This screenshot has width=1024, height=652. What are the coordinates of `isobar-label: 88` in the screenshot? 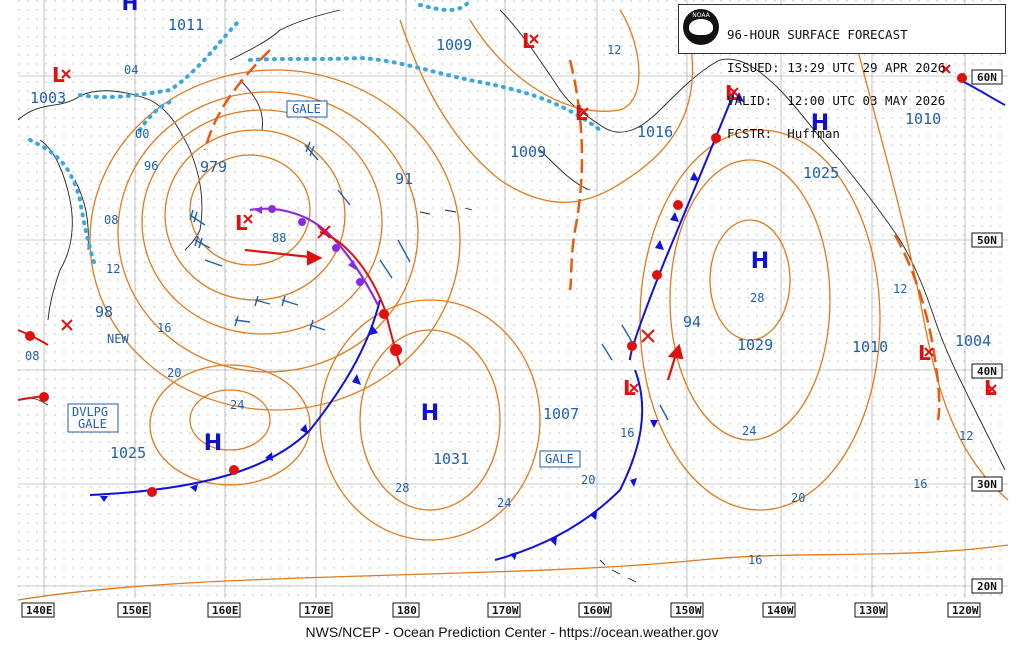 It's located at (279, 238).